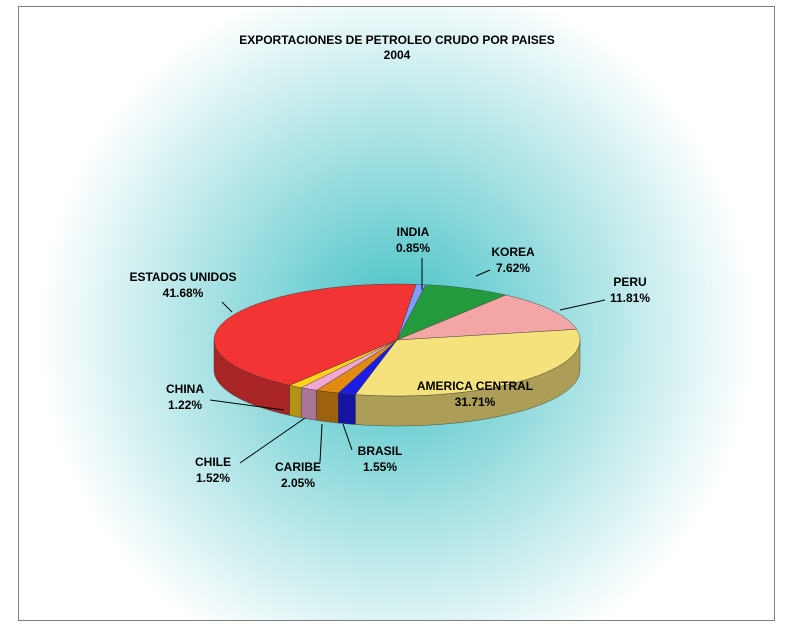  I want to click on data-label-name: INDIA, so click(413, 232).